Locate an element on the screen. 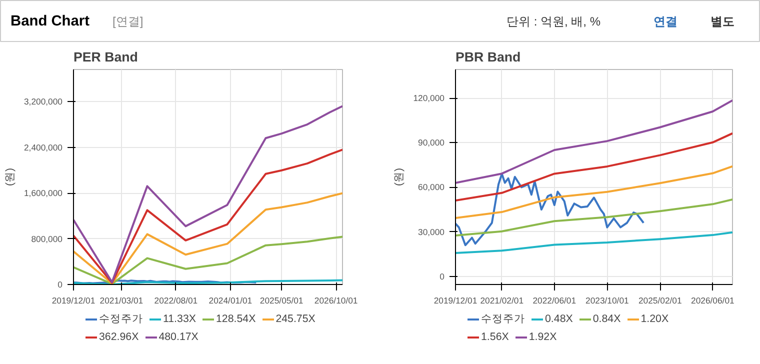  x-tick-label: 2024/01/01 is located at coordinates (230, 301).